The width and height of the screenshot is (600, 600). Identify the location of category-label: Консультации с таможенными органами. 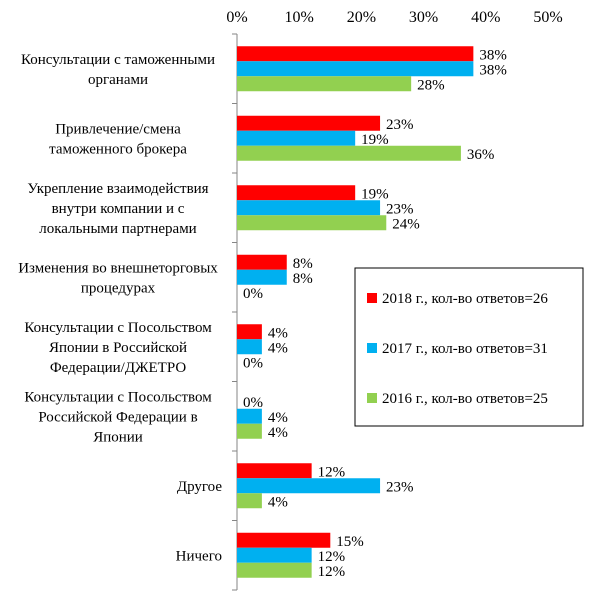
(118, 70).